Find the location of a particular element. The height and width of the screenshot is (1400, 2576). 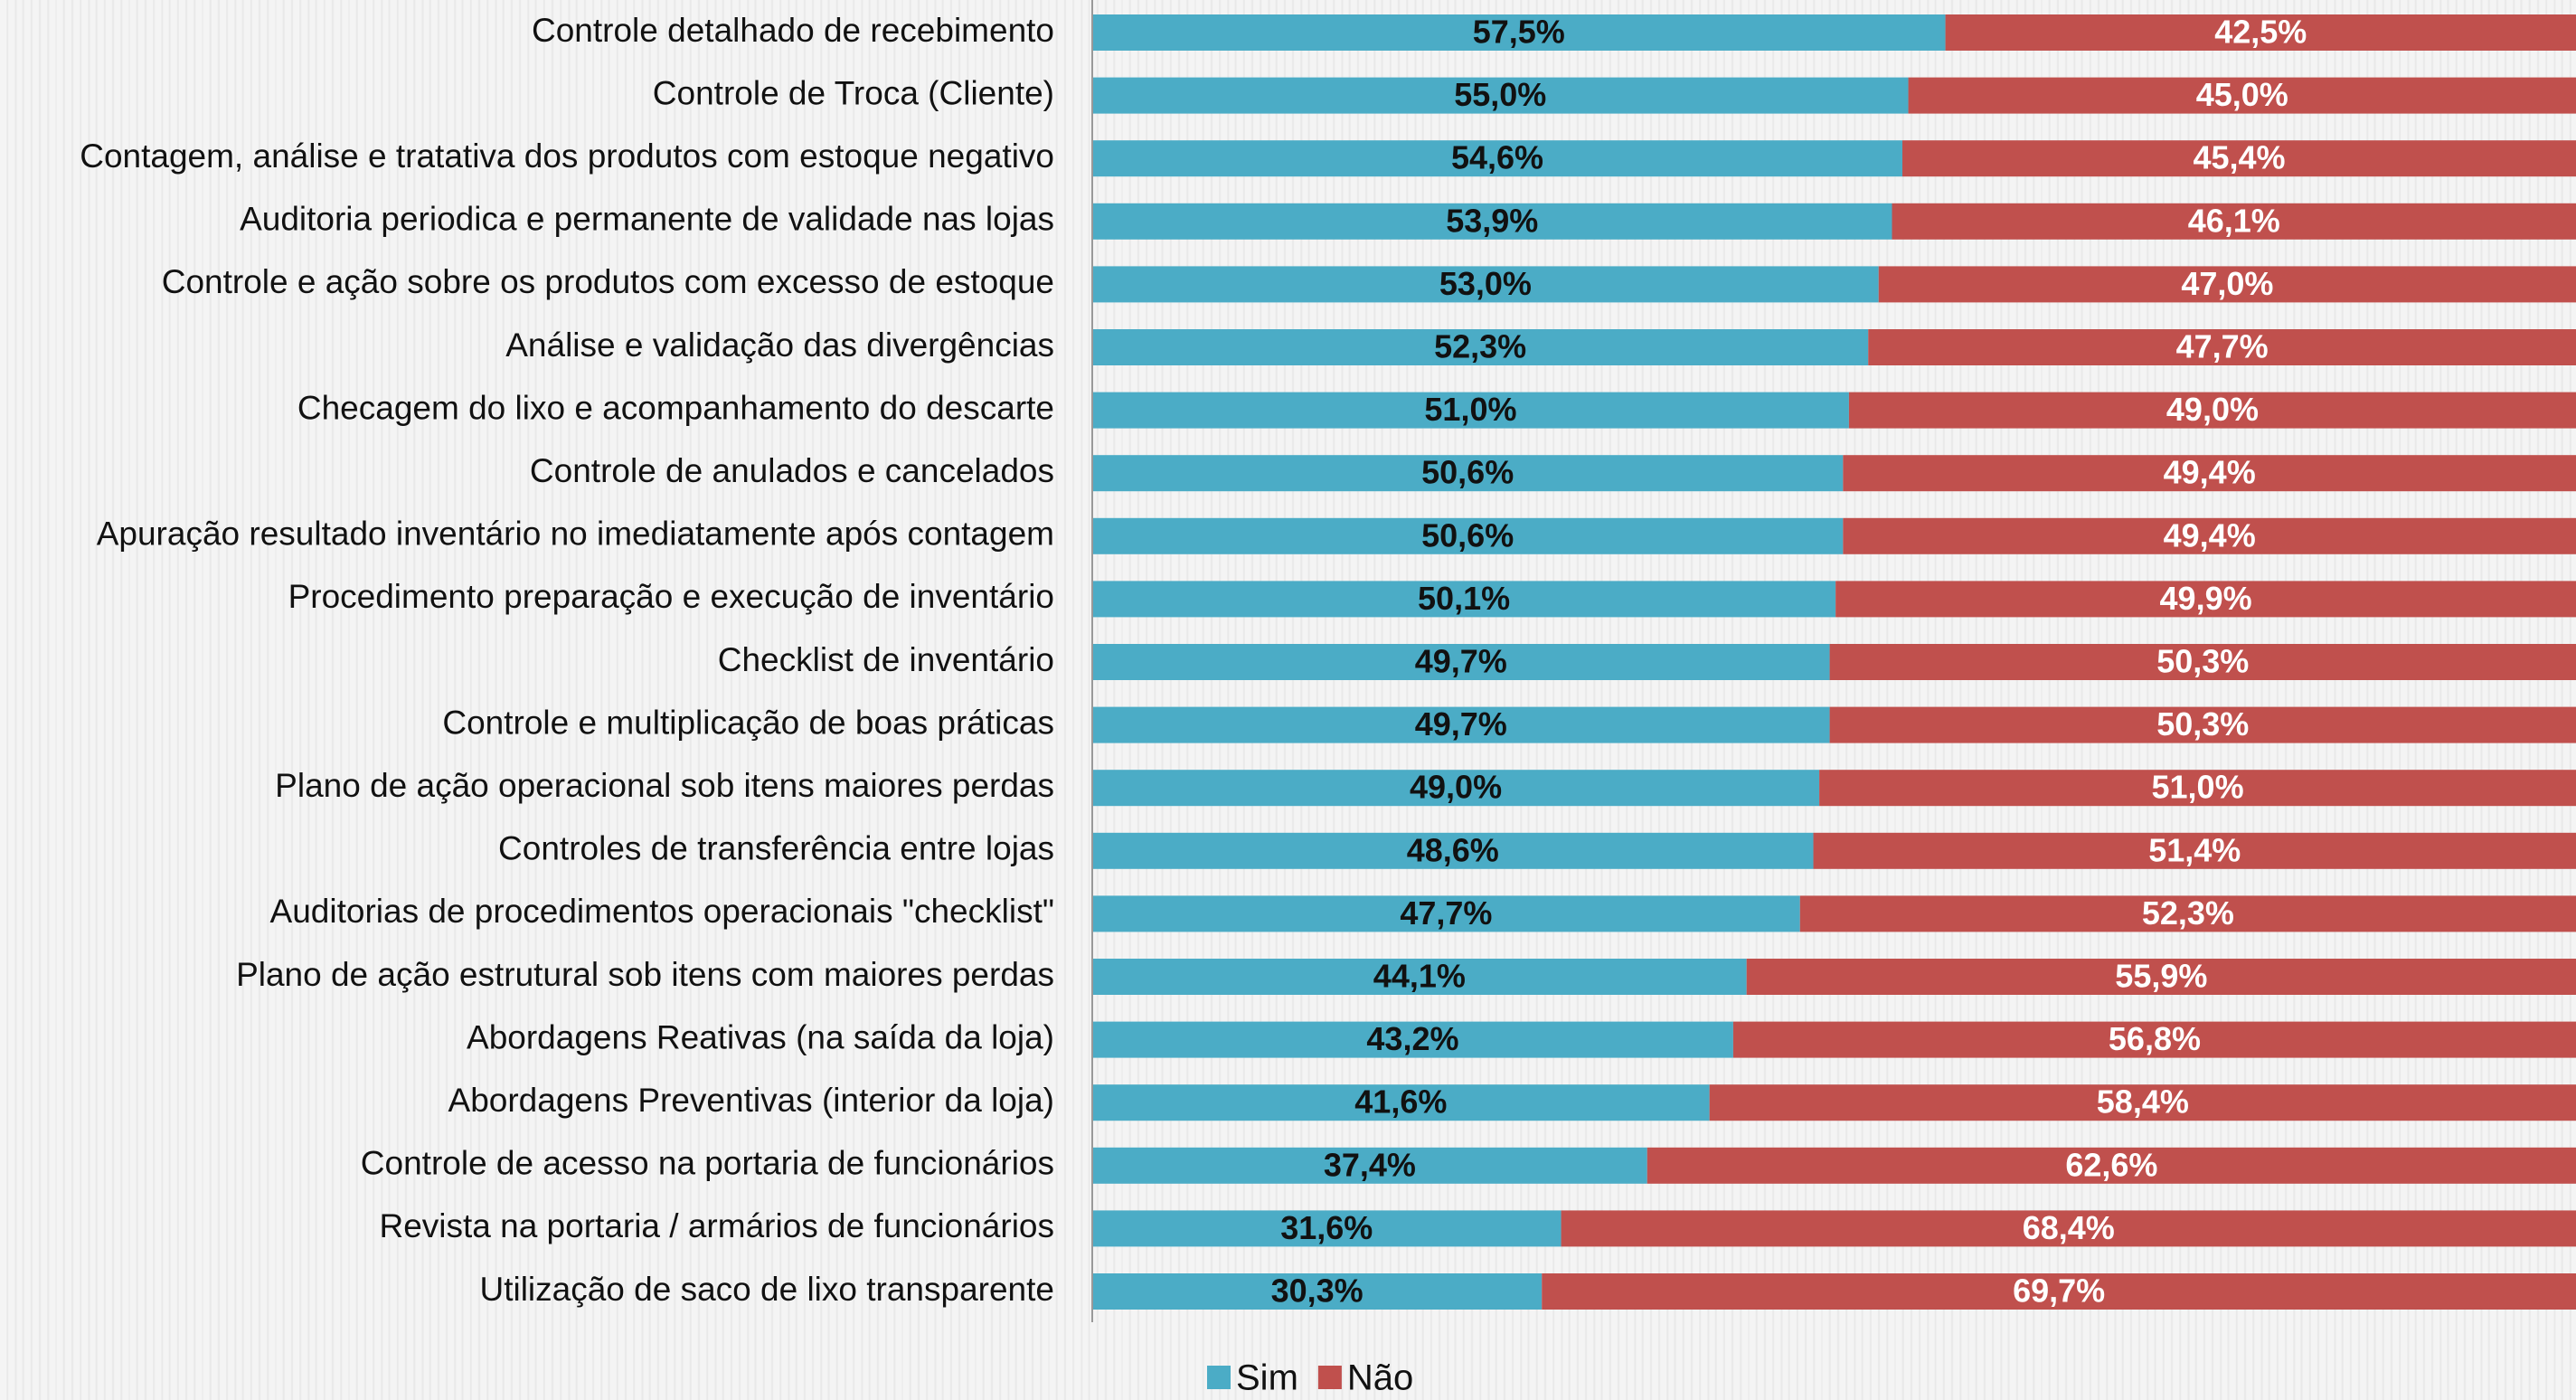

value-label: 42,5% is located at coordinates (2260, 32).